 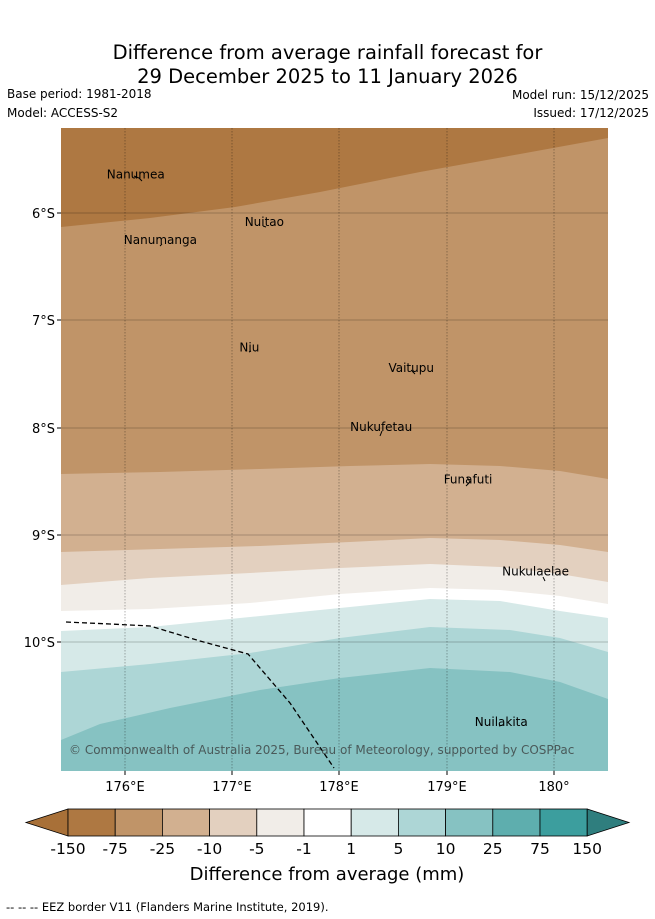 What do you see at coordinates (250, 351) in the screenshot?
I see `niu-island` at bounding box center [250, 351].